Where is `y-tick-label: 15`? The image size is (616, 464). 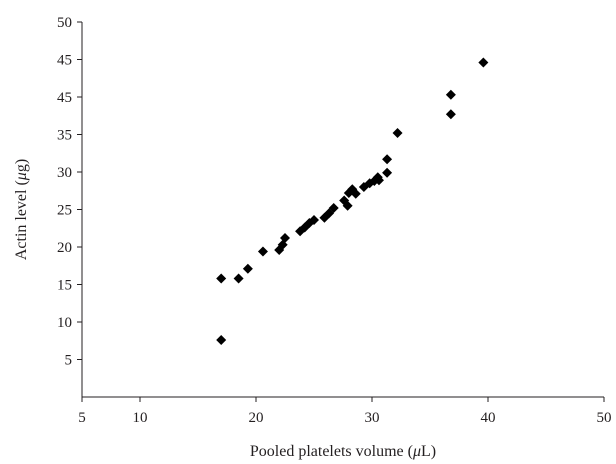
y-tick-label: 15 is located at coordinates (64, 286).